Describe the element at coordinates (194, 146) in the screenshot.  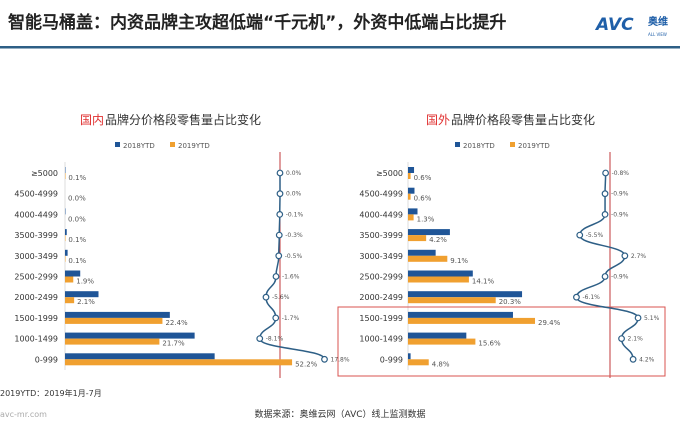
I see `legend-label: 2019YTD` at that location.